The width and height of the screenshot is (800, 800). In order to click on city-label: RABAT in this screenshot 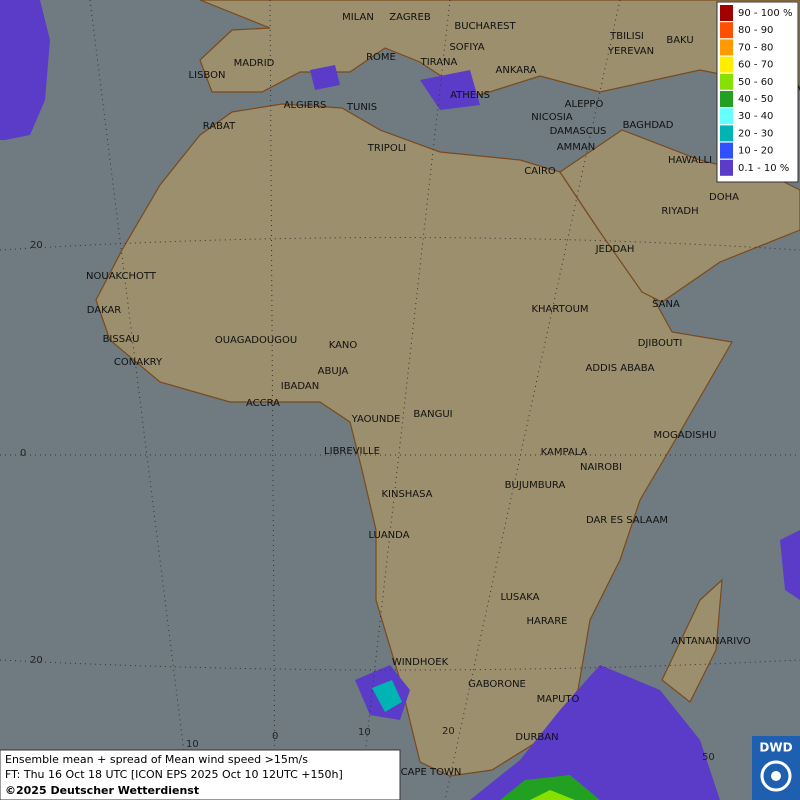, I will do `click(219, 126)`.